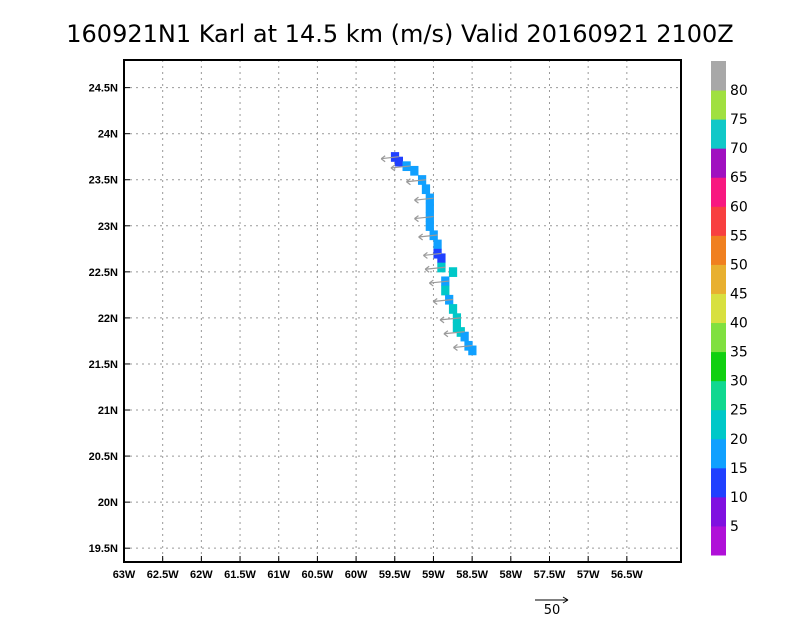 Image resolution: width=800 pixels, height=618 pixels. I want to click on y-tick-label: 20.5N, so click(103, 457).